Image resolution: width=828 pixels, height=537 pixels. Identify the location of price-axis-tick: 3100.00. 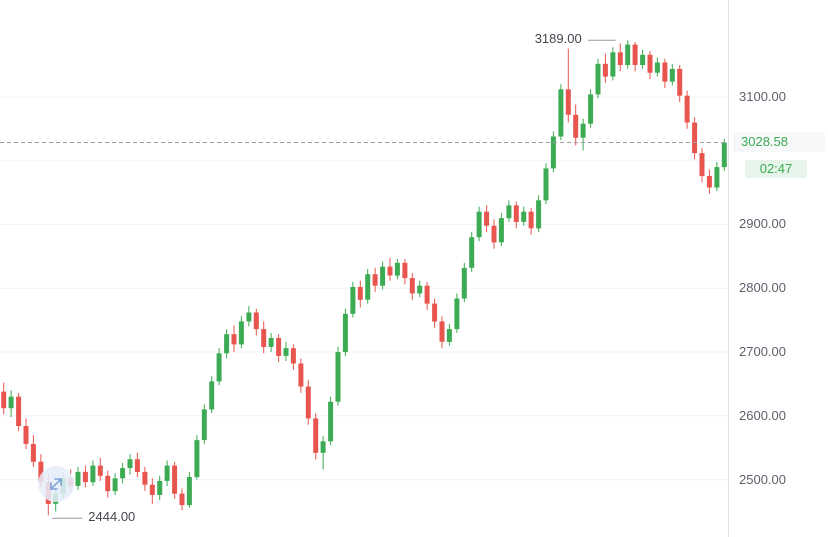
(762, 96).